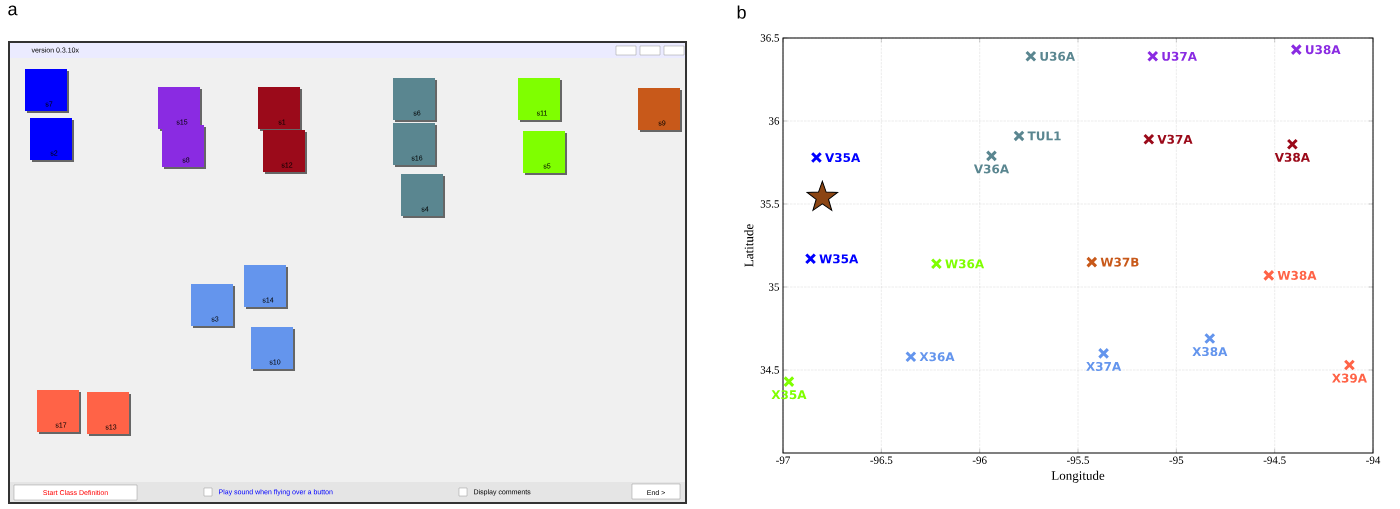  What do you see at coordinates (1210, 351) in the screenshot?
I see `series-label: X38A` at bounding box center [1210, 351].